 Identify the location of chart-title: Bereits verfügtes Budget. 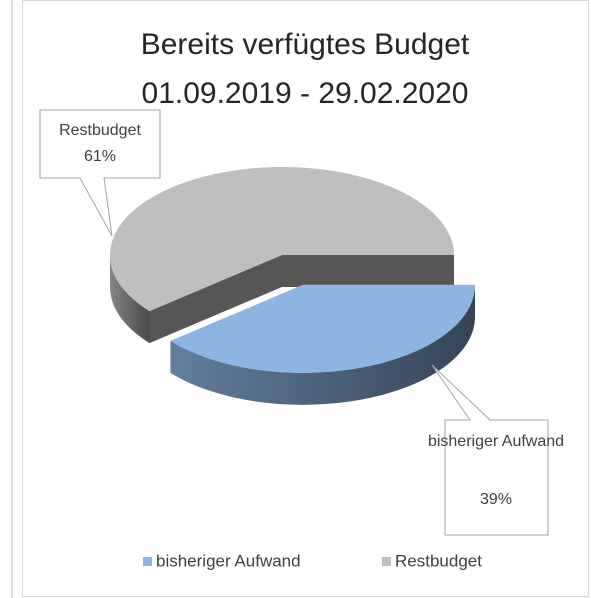
(305, 44).